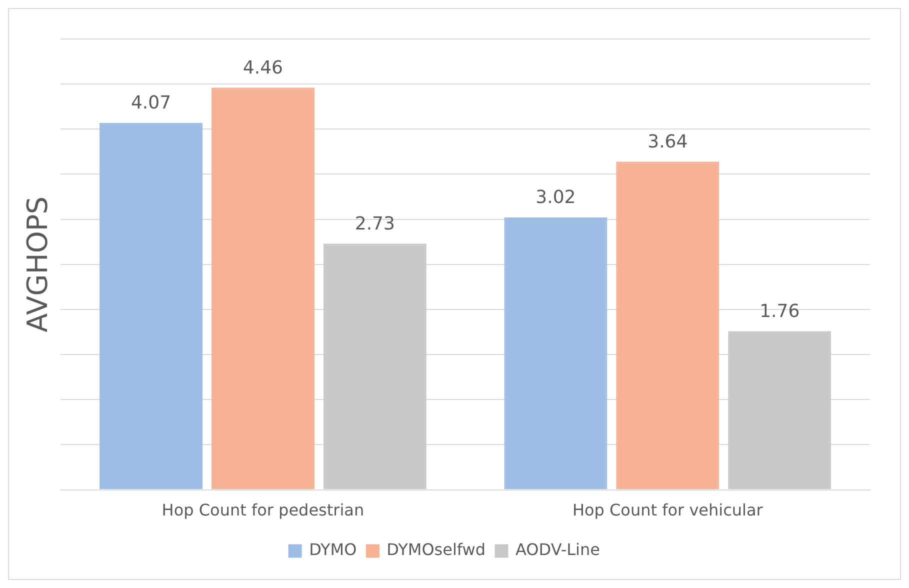 The width and height of the screenshot is (909, 588). I want to click on x-tick-label: Hop Count for vehicular, so click(668, 510).